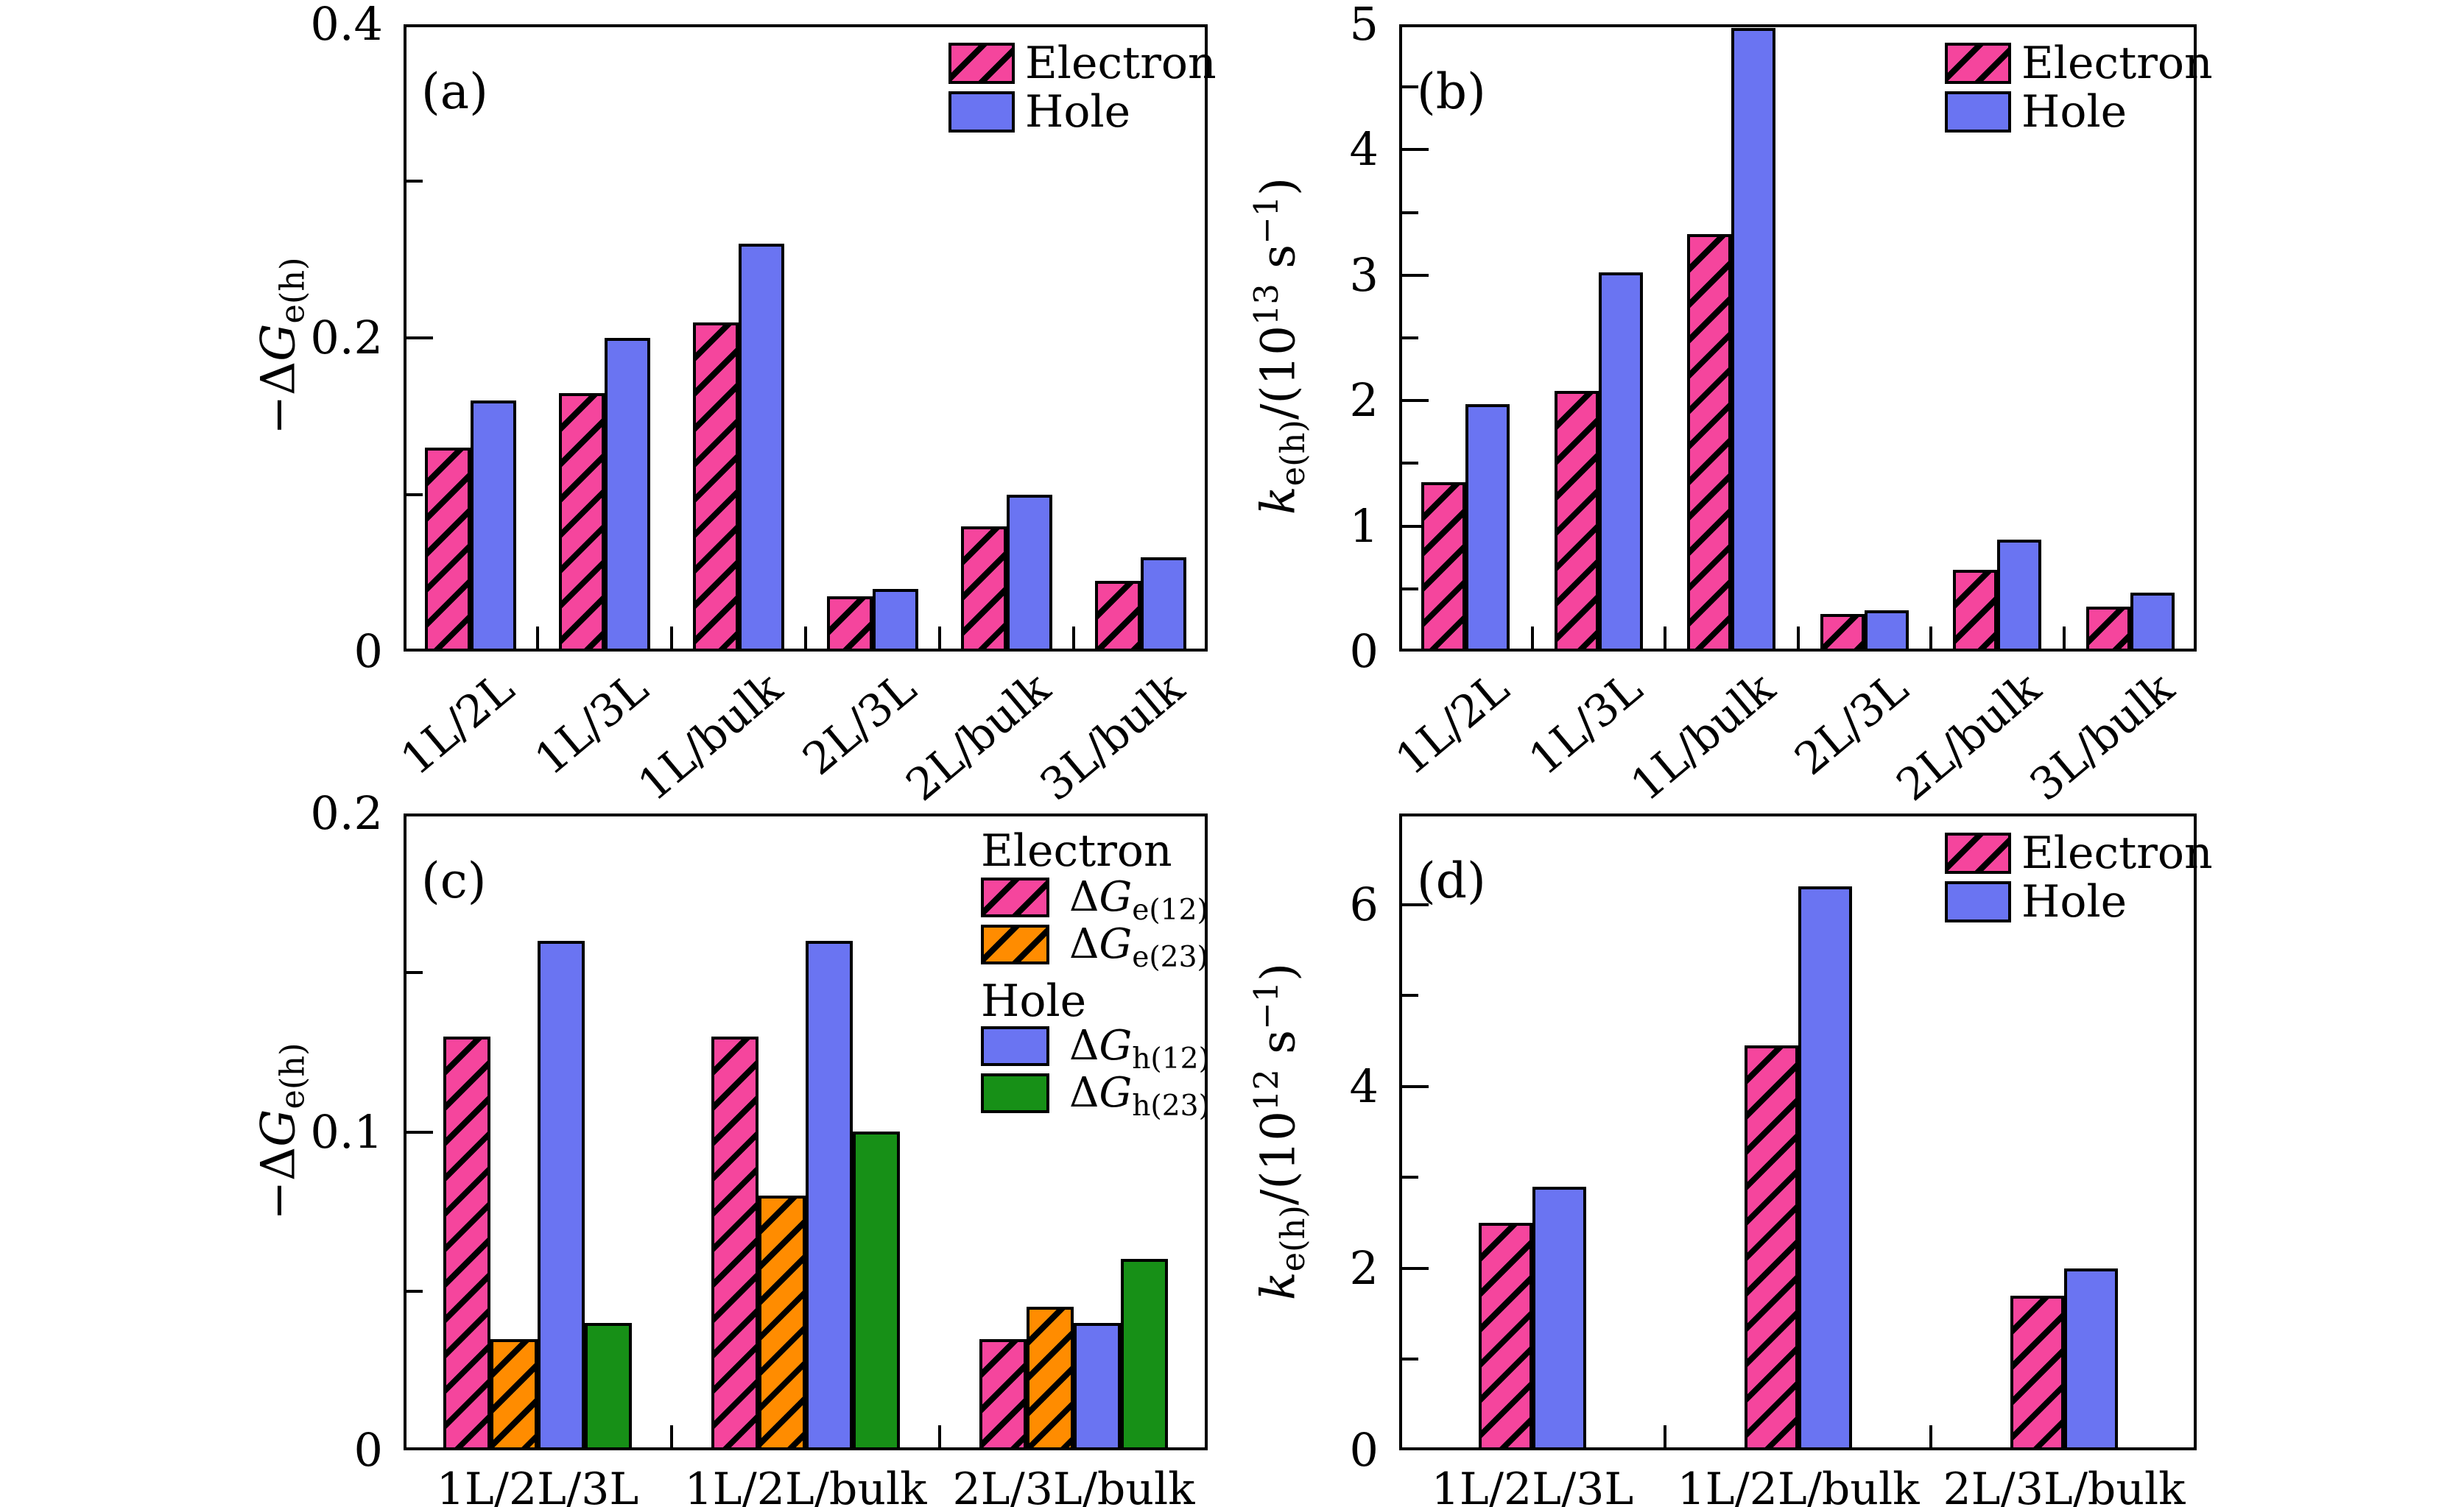 The image size is (2464, 1507). What do you see at coordinates (2074, 902) in the screenshot?
I see `legend-d-hole-label: Hole` at bounding box center [2074, 902].